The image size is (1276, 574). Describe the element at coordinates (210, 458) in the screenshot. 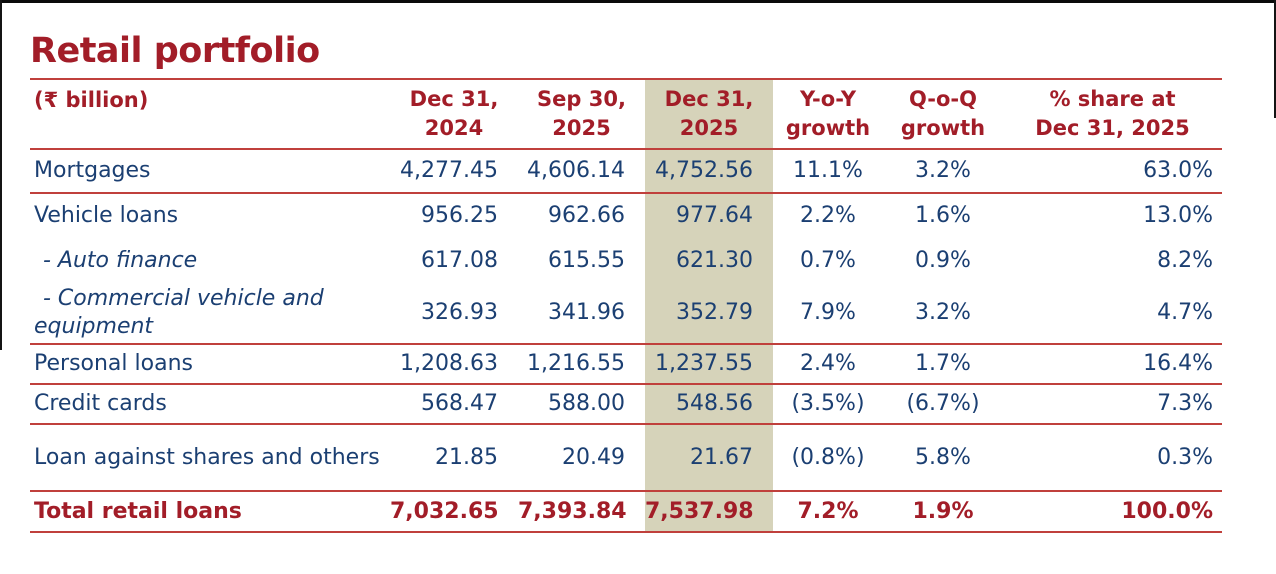

I see `row-label: Loan against shares and others` at that location.